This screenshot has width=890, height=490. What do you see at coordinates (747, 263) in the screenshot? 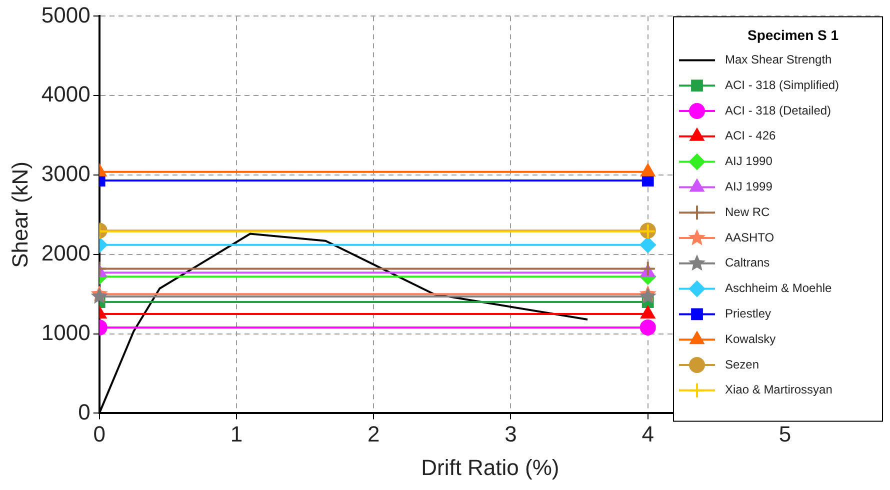
I see `legend-label: Caltrans` at bounding box center [747, 263].